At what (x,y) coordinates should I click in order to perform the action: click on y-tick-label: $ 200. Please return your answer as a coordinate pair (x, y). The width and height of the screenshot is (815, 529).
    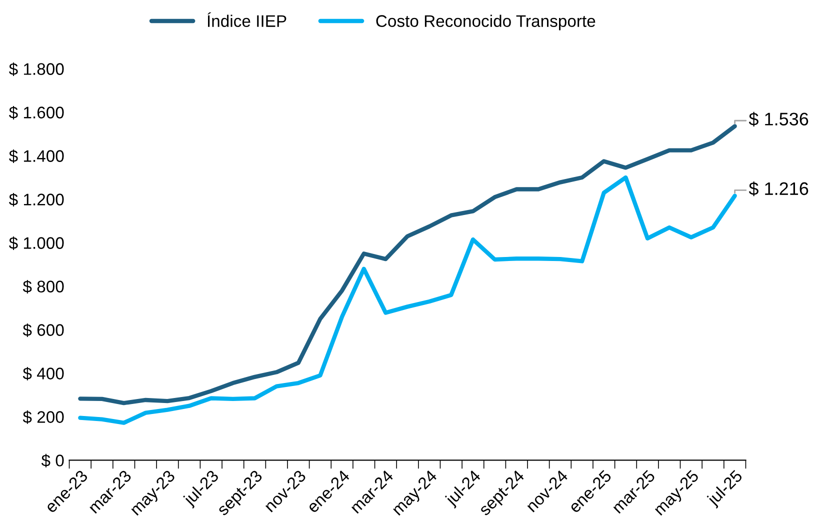
    Looking at the image, I should click on (43, 417).